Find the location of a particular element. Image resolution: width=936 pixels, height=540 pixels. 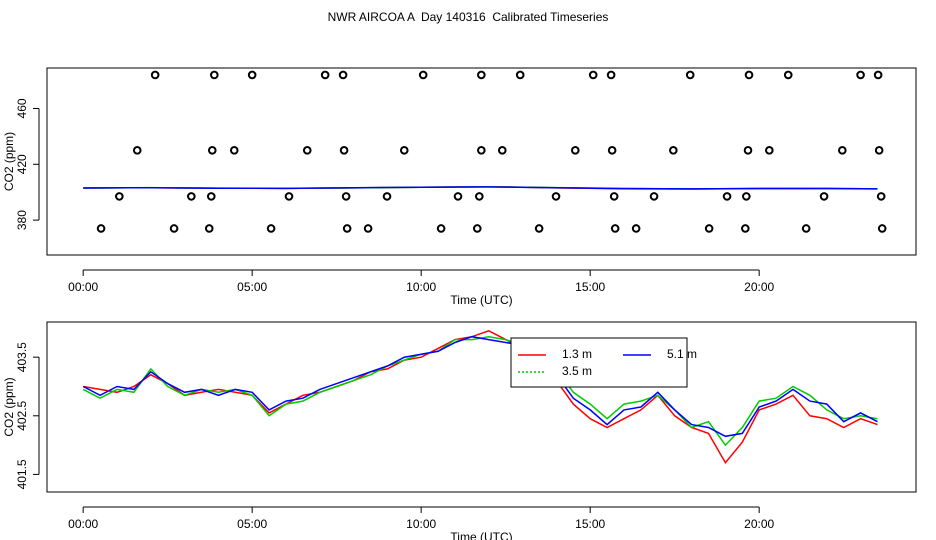

y-tick-label: 420 is located at coordinates (22, 164).